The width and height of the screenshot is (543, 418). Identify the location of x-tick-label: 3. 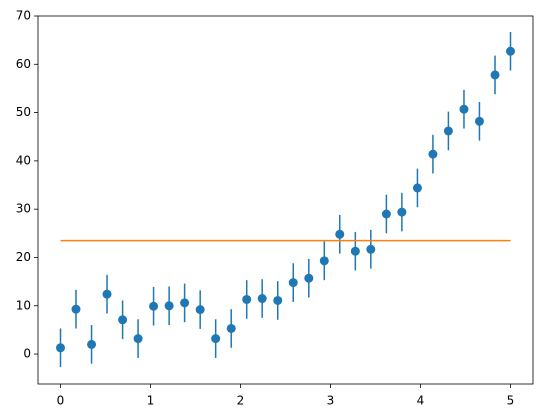
(331, 401).